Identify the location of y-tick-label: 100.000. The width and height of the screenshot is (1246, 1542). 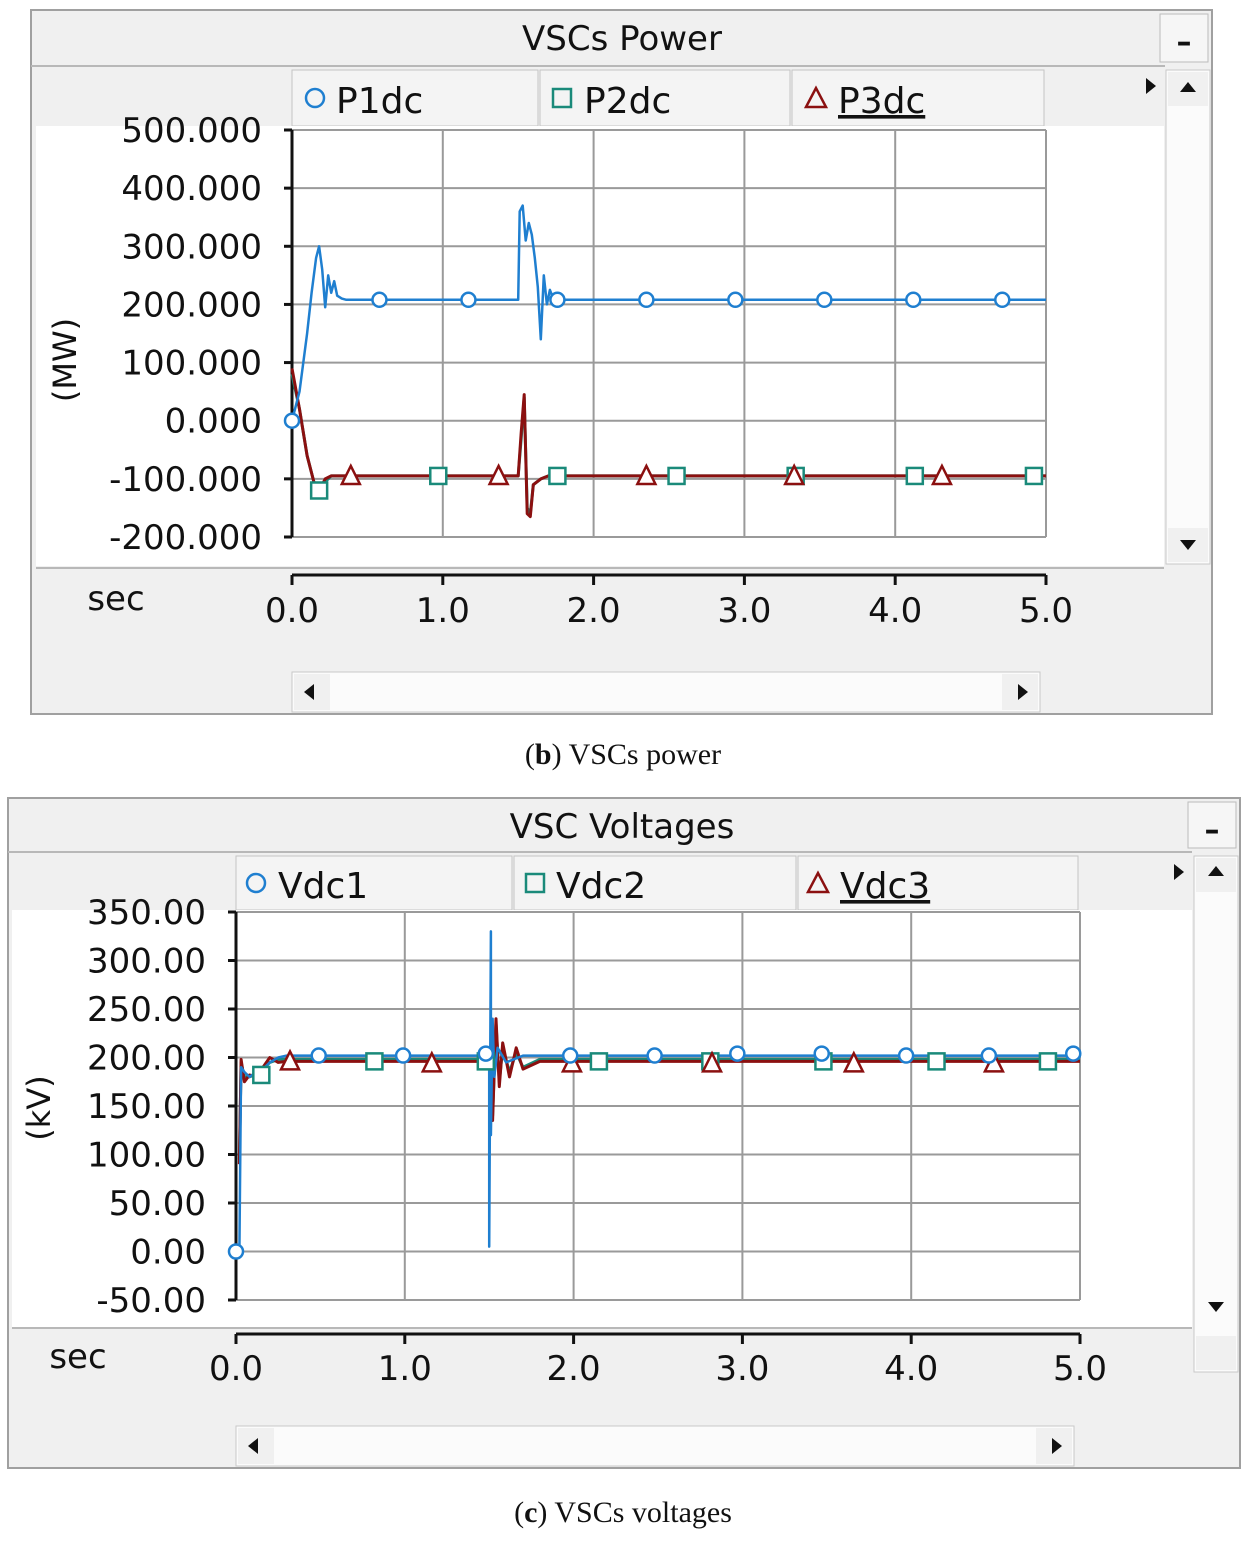
(191, 364).